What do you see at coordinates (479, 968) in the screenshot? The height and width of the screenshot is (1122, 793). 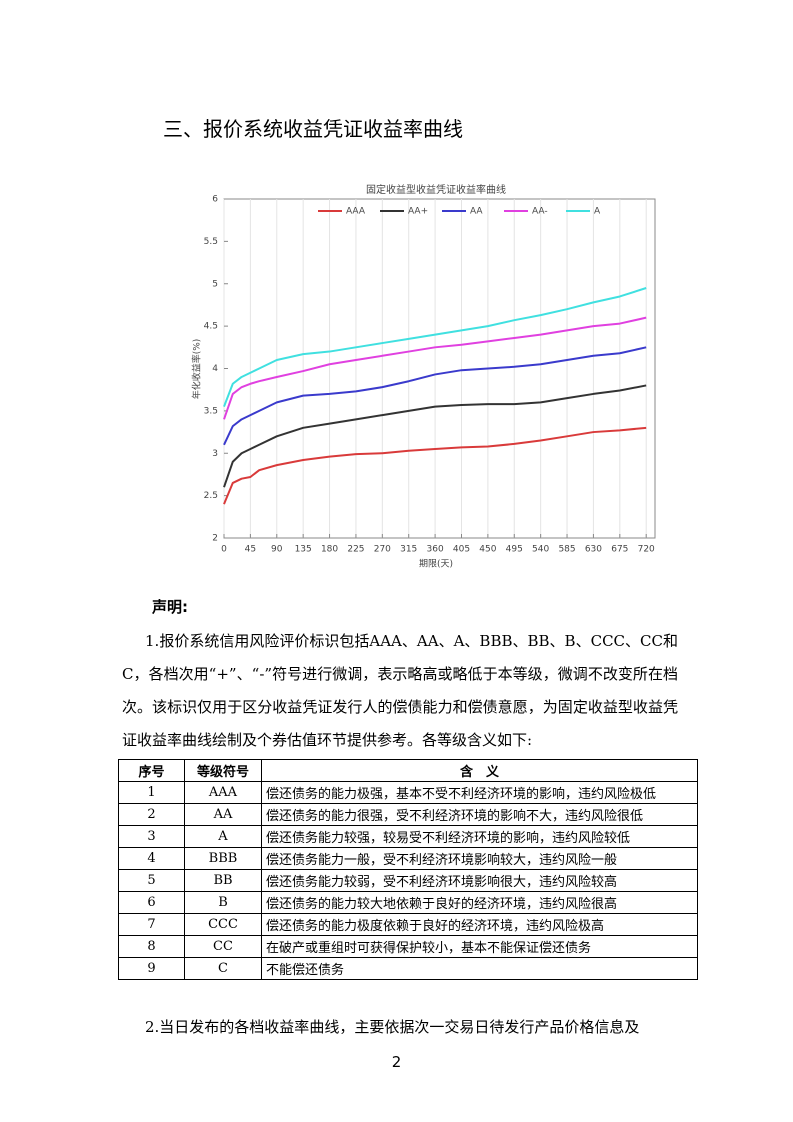 I see `table-cell: 不能偿还债务` at bounding box center [479, 968].